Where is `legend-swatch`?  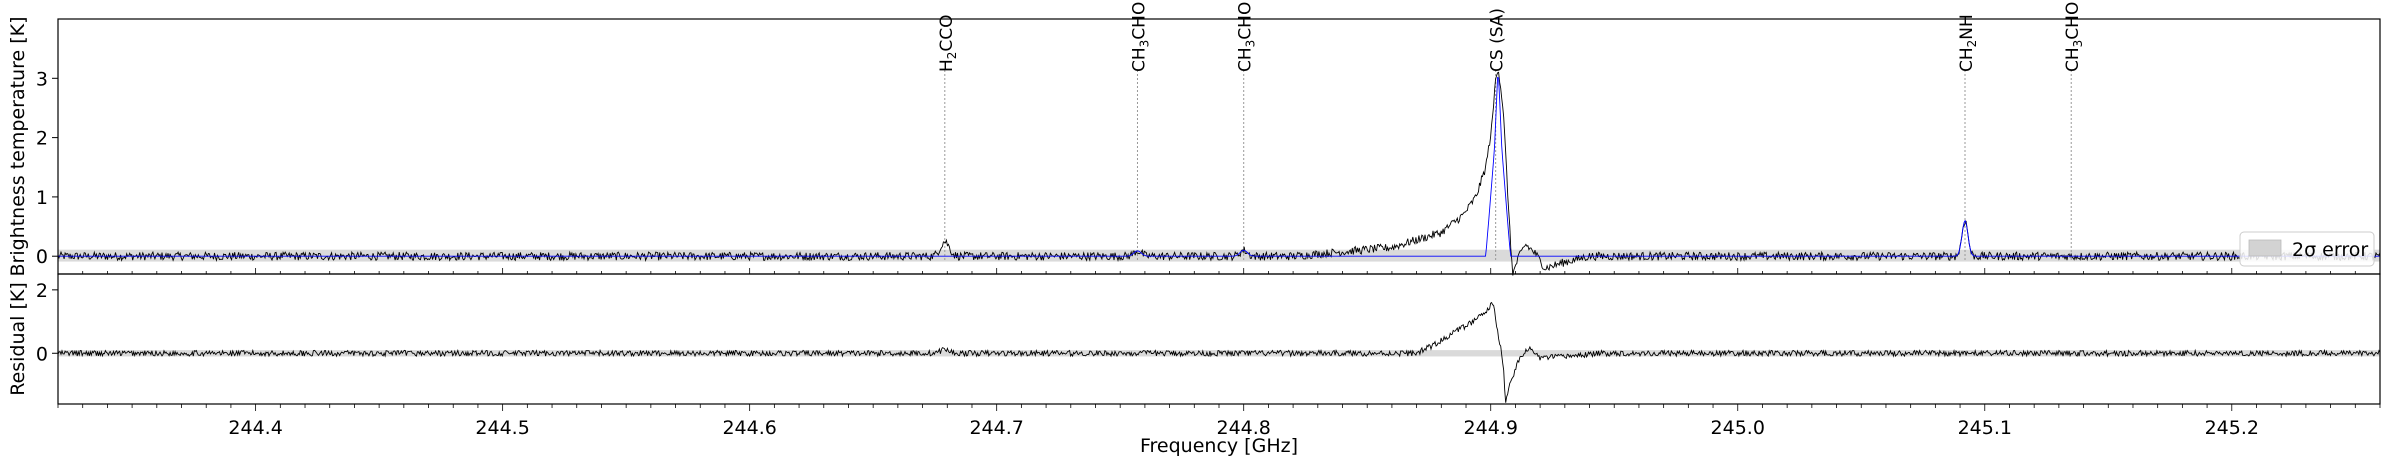
legend-swatch is located at coordinates (2265, 248).